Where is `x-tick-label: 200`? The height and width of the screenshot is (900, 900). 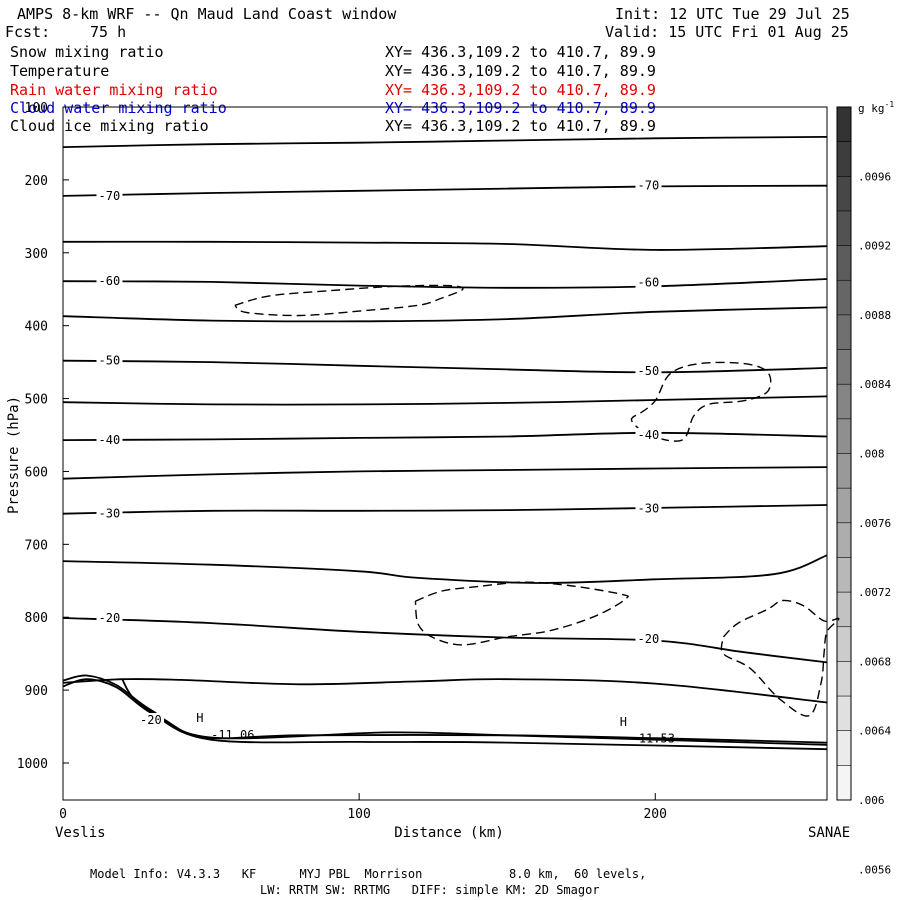 x-tick-label: 200 is located at coordinates (654, 814).